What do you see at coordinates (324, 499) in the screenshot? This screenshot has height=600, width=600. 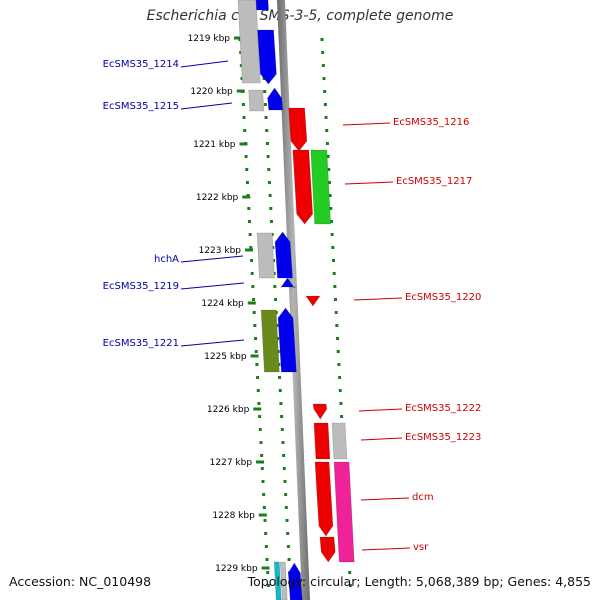 I see `gene-red-dcm` at bounding box center [324, 499].